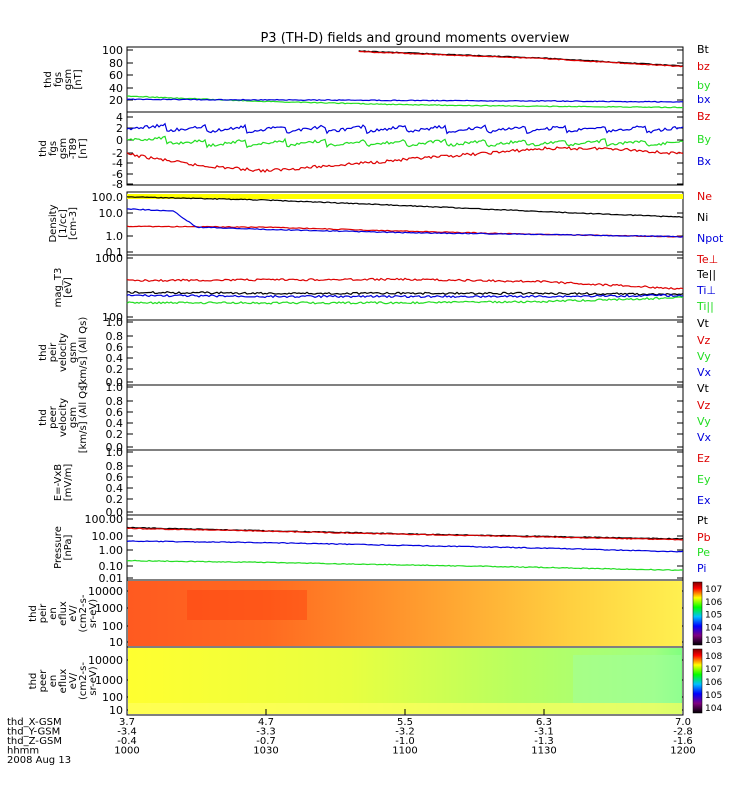 The width and height of the screenshot is (750, 804). What do you see at coordinates (53, 352) in the screenshot?
I see `y-axis-label: peir` at bounding box center [53, 352].